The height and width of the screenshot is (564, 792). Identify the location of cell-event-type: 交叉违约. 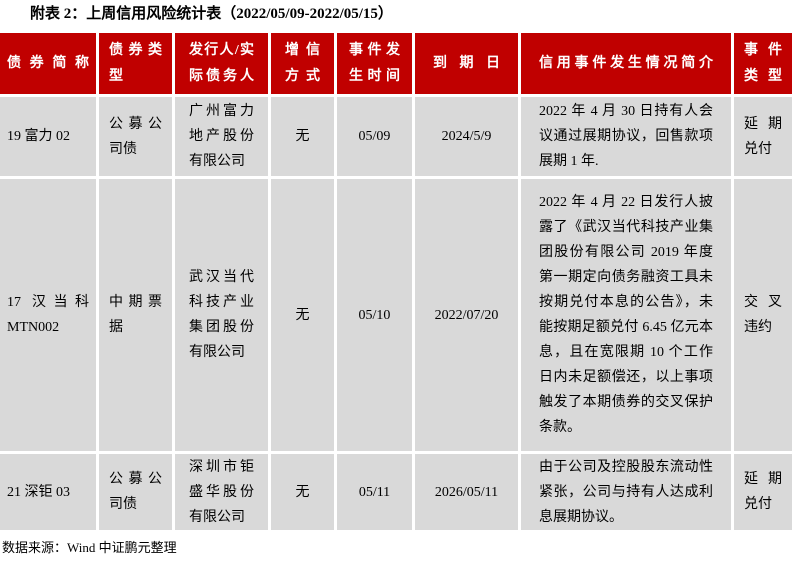
(763, 315).